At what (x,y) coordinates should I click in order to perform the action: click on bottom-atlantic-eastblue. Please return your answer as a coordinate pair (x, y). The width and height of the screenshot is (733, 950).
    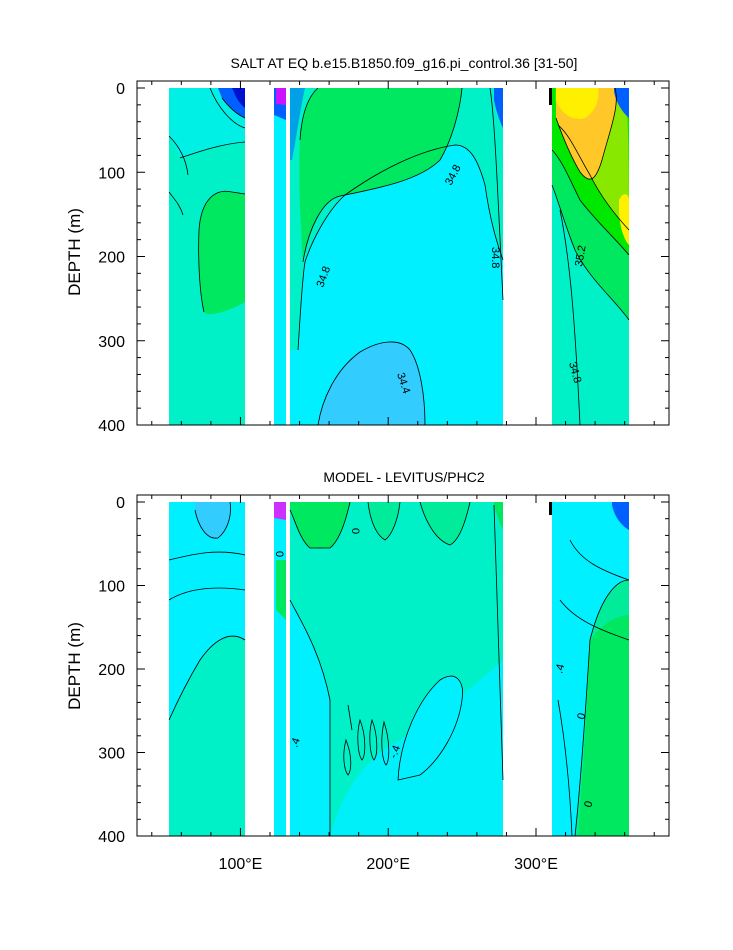
    Looking at the image, I should click on (620, 516).